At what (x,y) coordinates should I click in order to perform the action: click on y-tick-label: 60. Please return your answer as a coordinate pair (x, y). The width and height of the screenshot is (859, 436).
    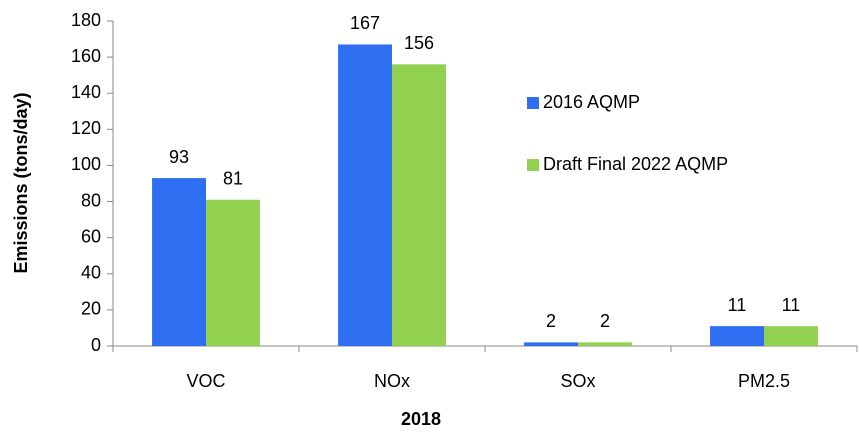
    Looking at the image, I should click on (91, 236).